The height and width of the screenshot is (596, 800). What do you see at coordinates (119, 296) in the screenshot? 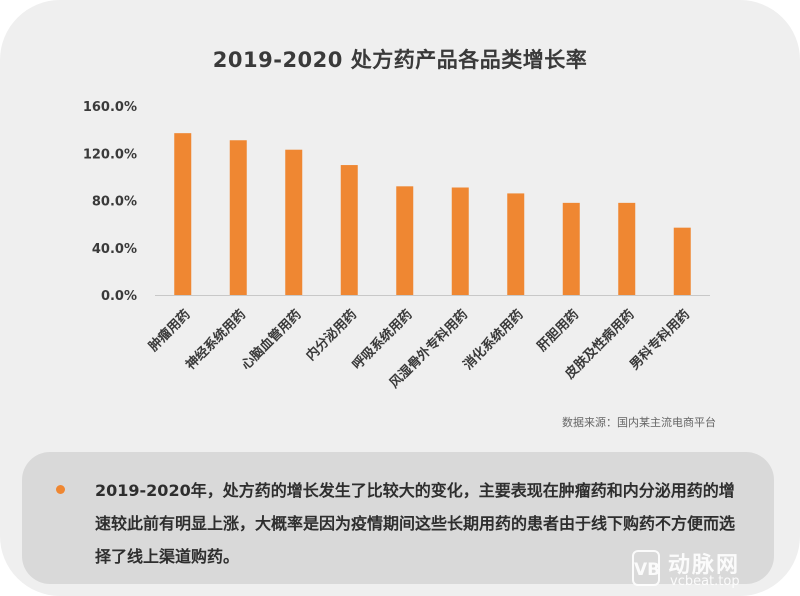
I see `y-tick-label: 0.0%` at bounding box center [119, 296].